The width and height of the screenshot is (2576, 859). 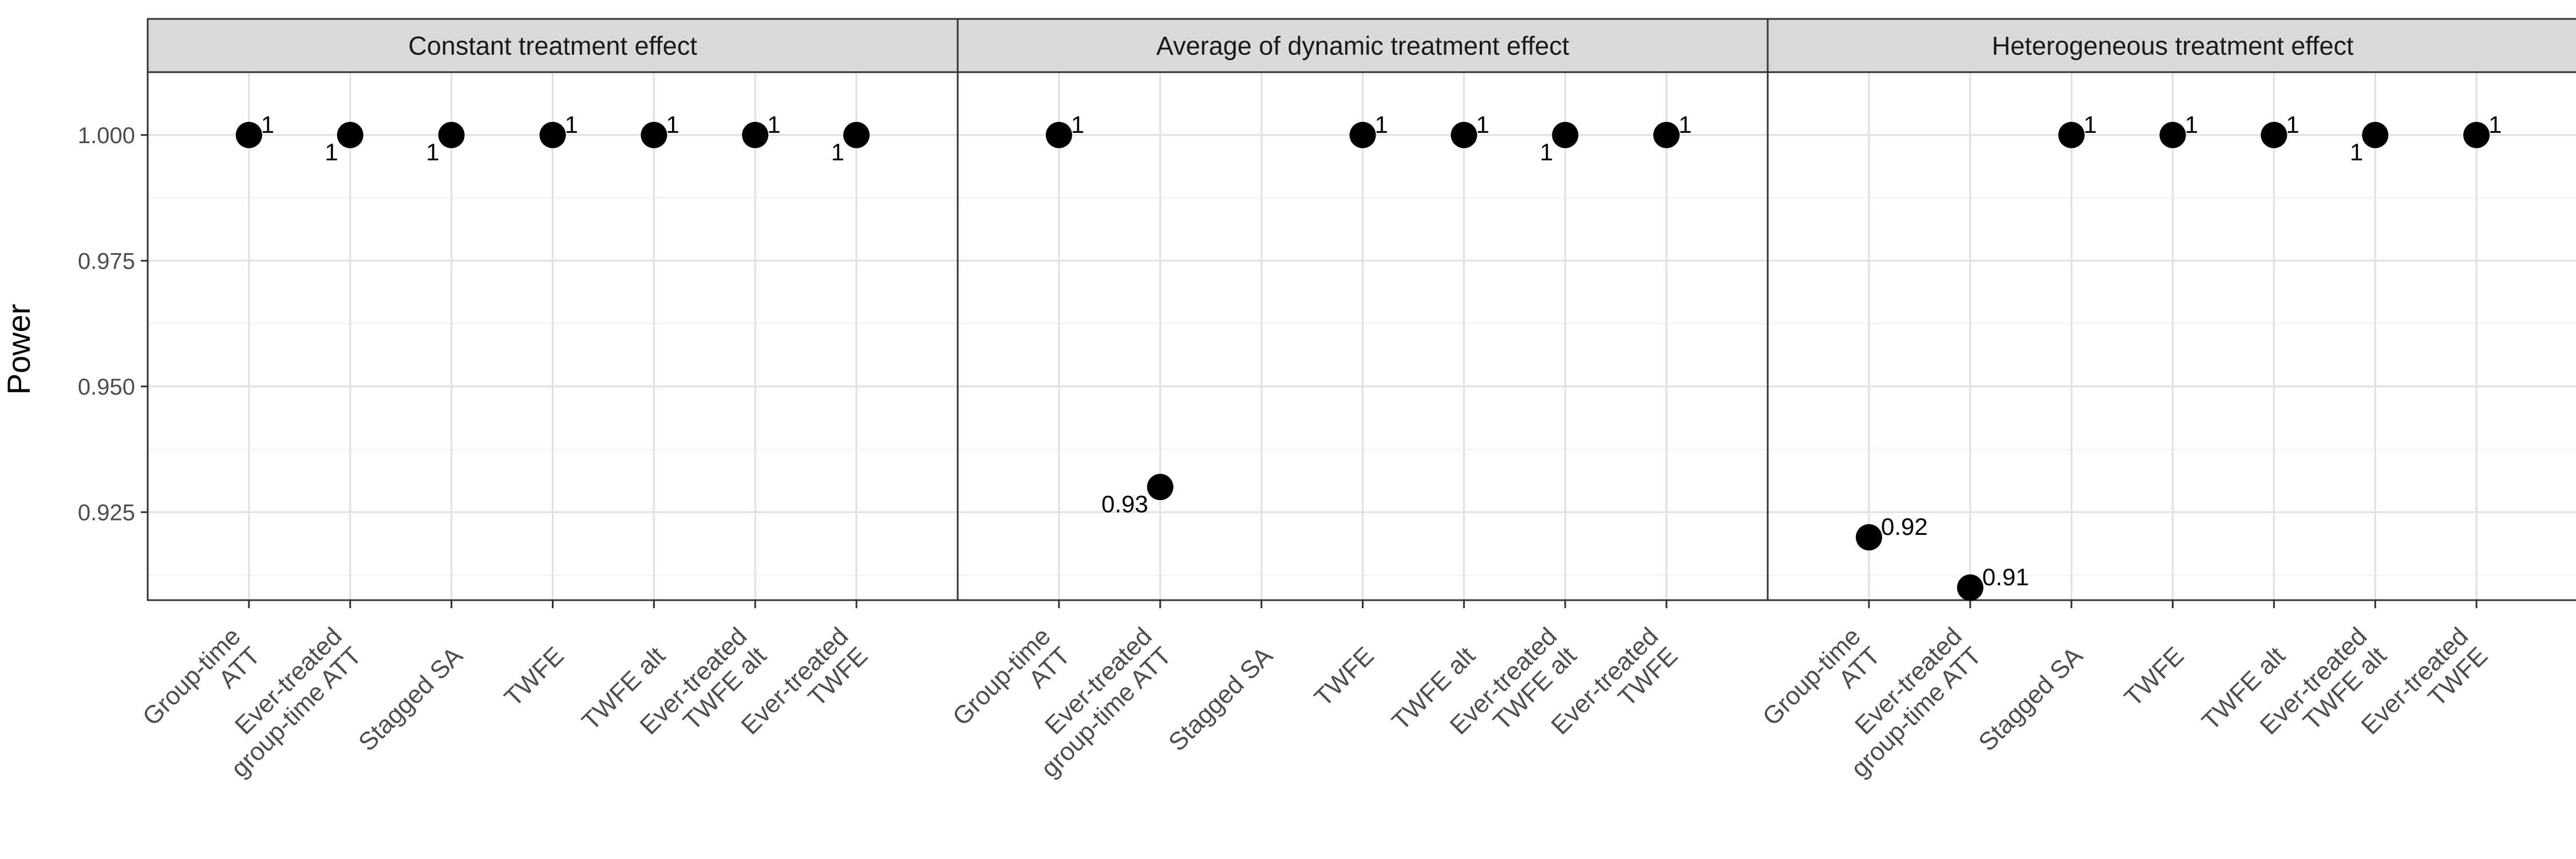 I want to click on y-tick-label: 0.925, so click(x=106, y=512).